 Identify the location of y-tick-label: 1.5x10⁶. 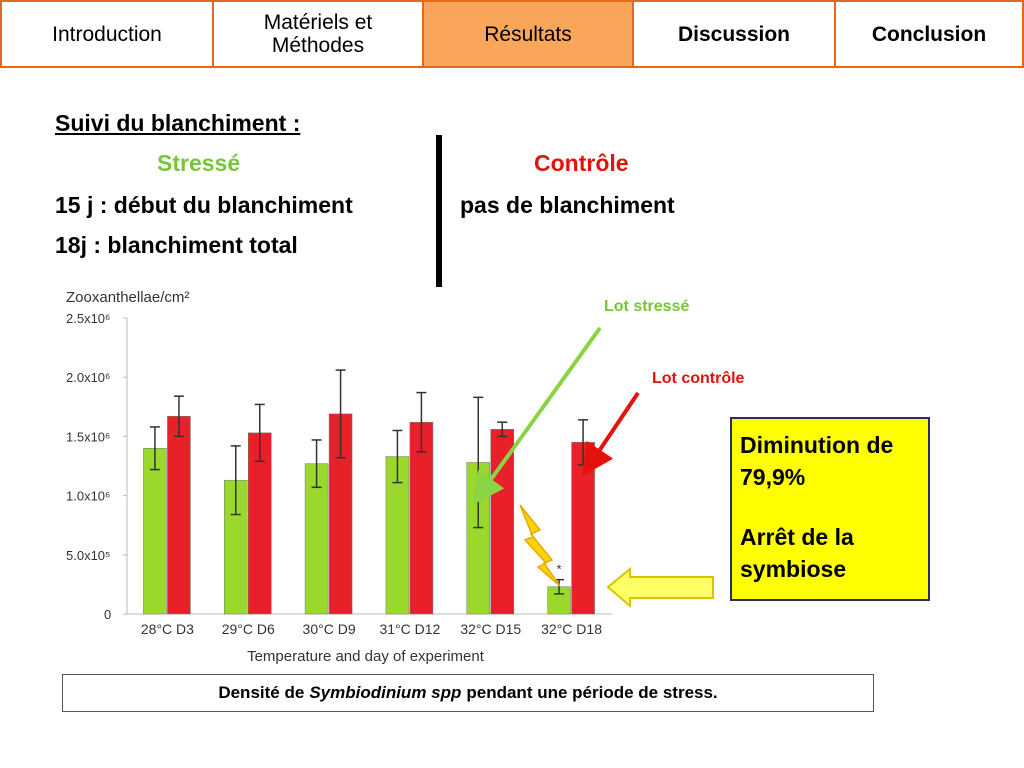
(88, 436).